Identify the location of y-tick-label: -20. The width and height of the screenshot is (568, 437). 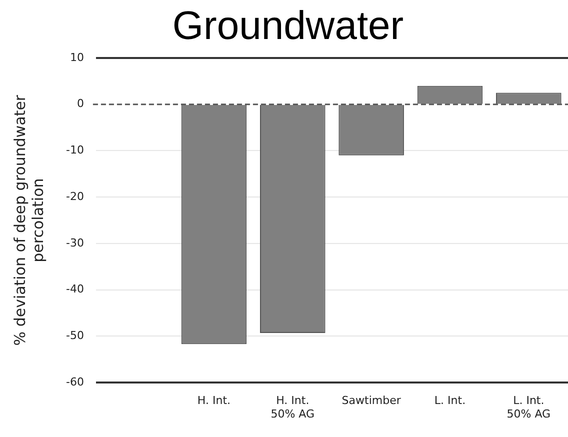
(75, 196).